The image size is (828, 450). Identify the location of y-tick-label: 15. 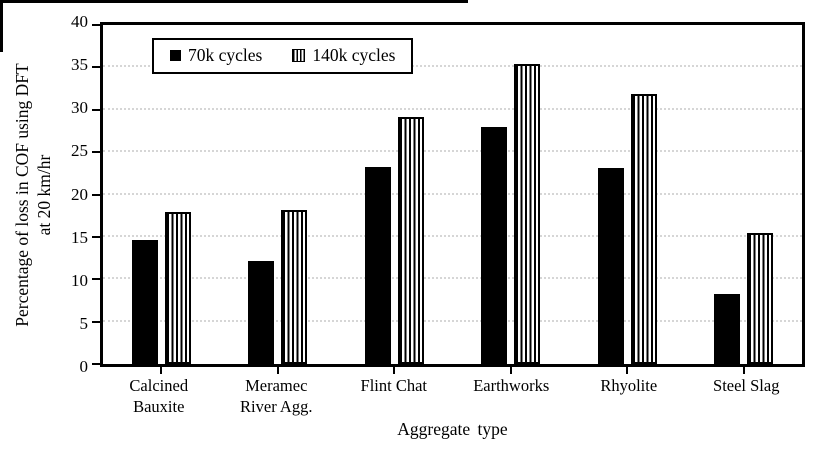
(79, 237).